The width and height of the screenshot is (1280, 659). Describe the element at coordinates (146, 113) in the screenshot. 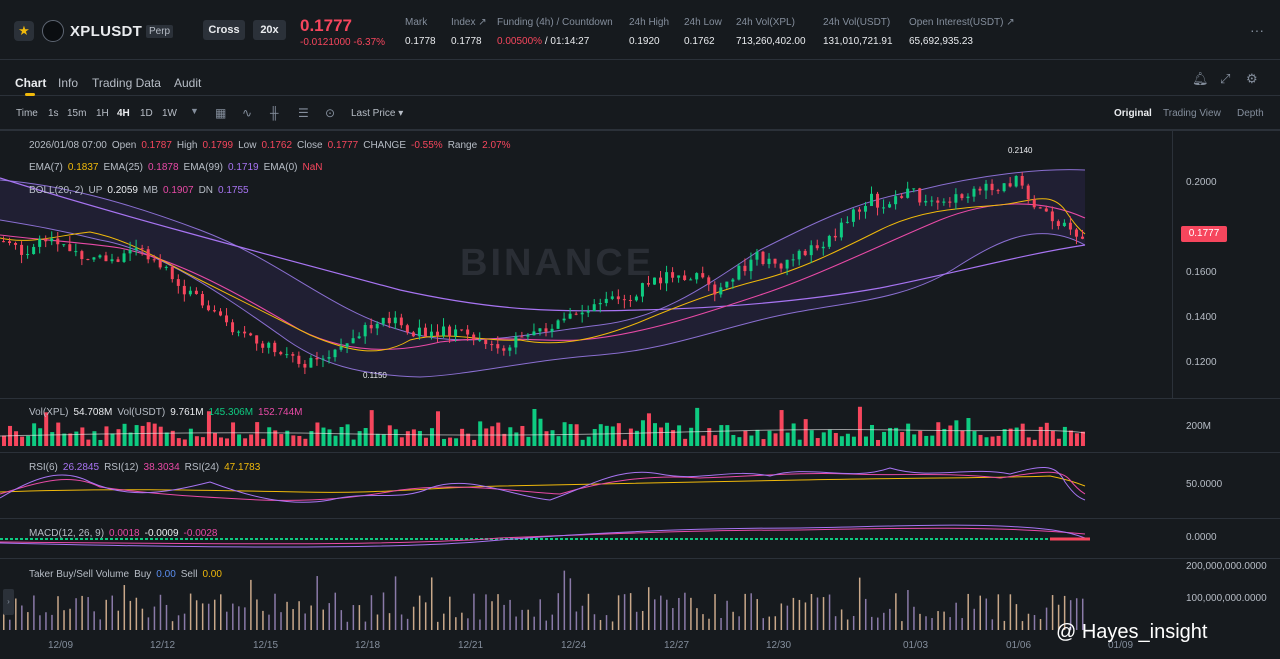

I see `interval-1d: 1D` at that location.